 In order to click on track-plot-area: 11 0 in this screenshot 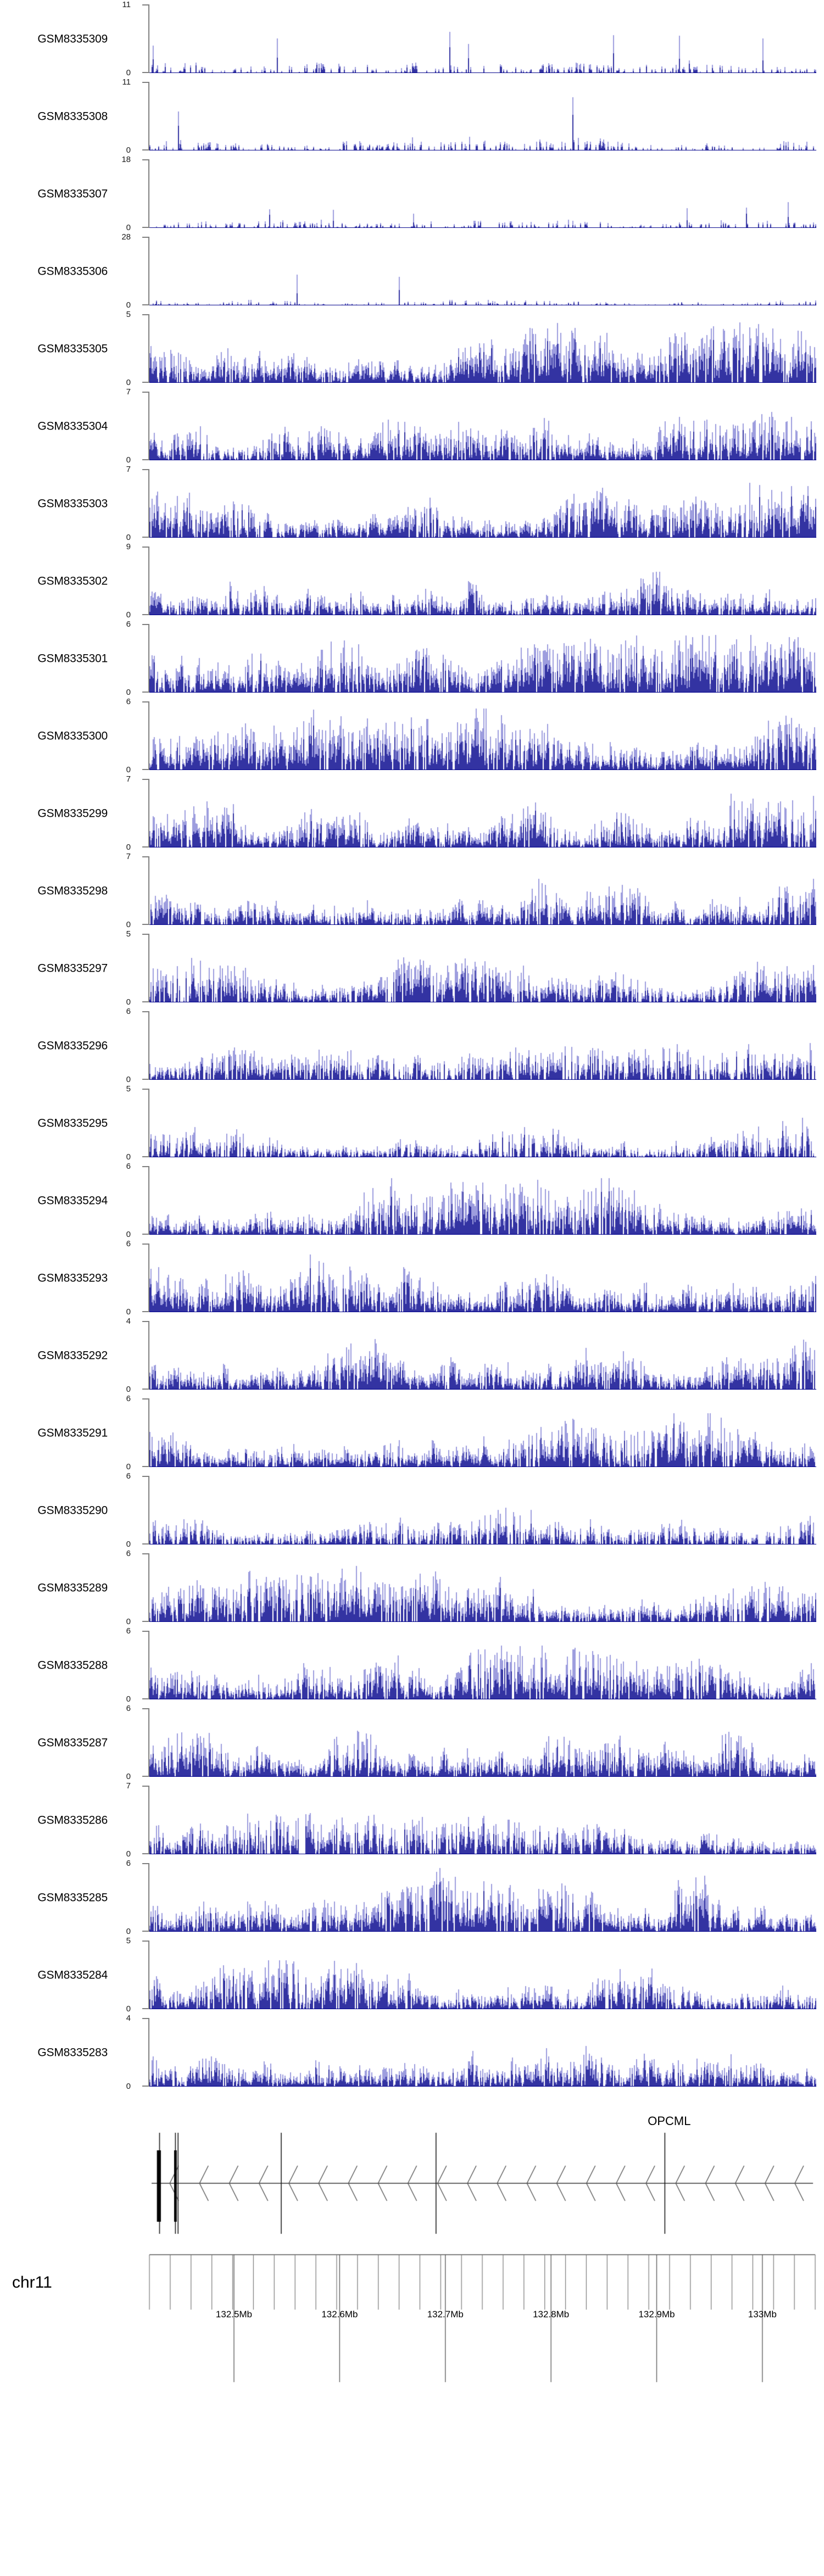, I will do `click(469, 39)`.